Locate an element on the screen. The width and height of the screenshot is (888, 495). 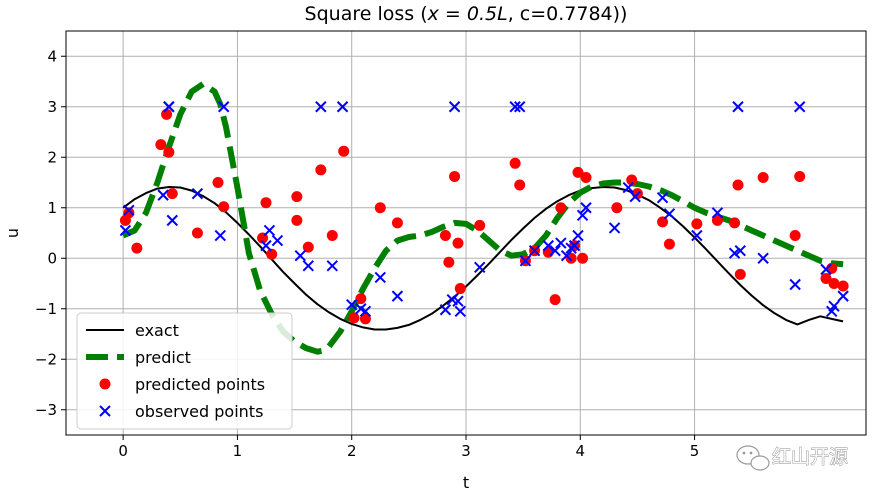
y-tick-label: −1 is located at coordinates (46, 309).